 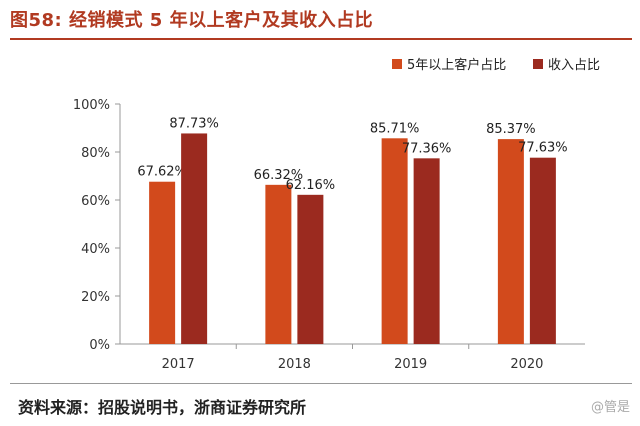 What do you see at coordinates (511, 129) in the screenshot?
I see `data-label: 85.37%` at bounding box center [511, 129].